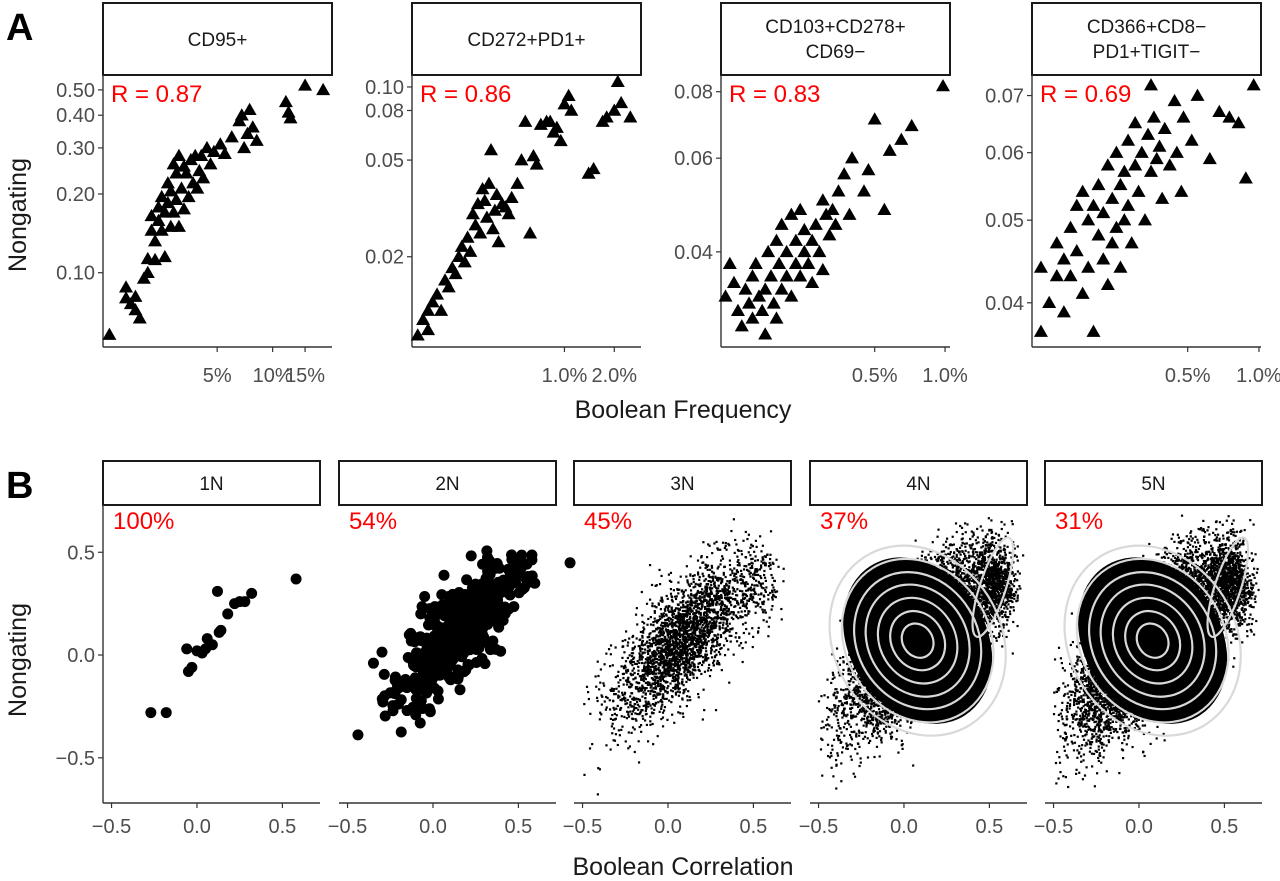 This screenshot has height=881, width=1280. I want to click on percentage-label: 54%, so click(373, 521).